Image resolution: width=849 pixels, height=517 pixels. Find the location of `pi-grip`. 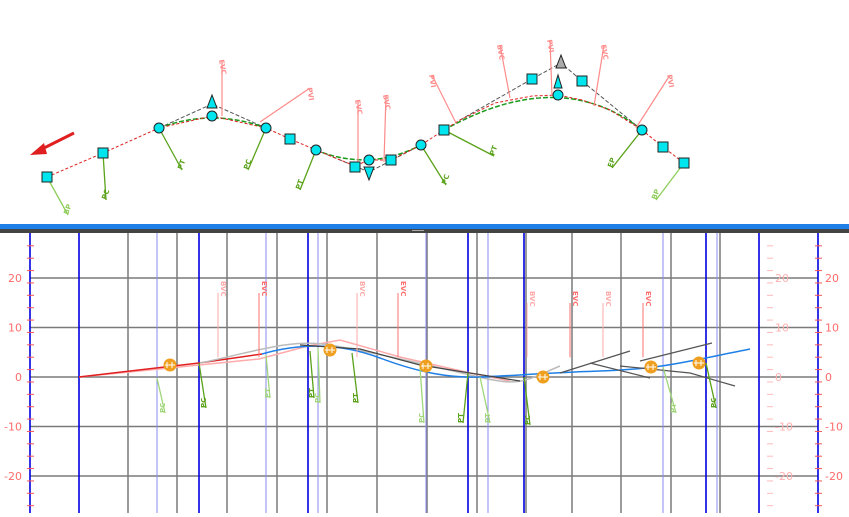

pi-grip is located at coordinates (561, 61).